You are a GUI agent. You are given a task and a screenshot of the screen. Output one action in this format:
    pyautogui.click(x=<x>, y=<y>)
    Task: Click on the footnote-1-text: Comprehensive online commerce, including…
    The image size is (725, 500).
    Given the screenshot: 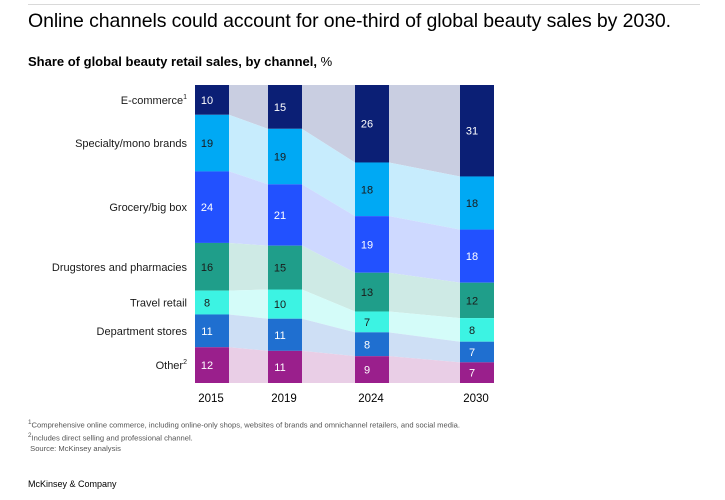 What is the action you would take?
    pyautogui.click(x=245, y=425)
    